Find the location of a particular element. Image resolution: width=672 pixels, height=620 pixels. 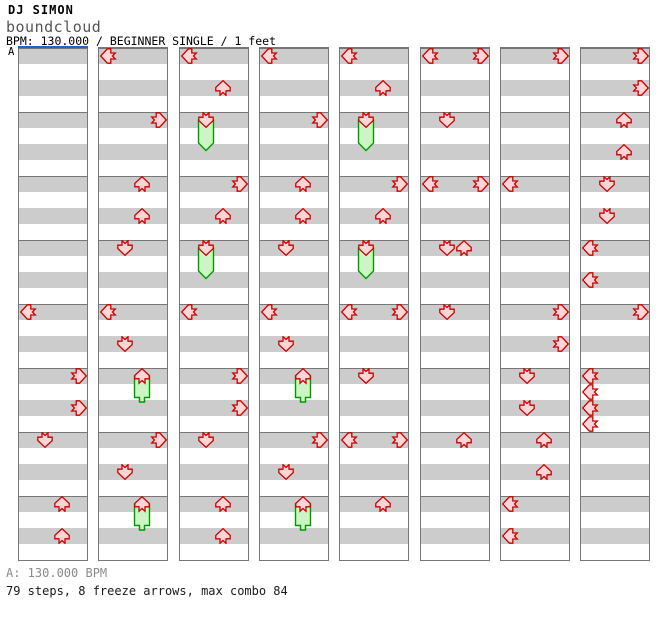

tempo-legend: A: 130.000 BPM is located at coordinates (57, 573).